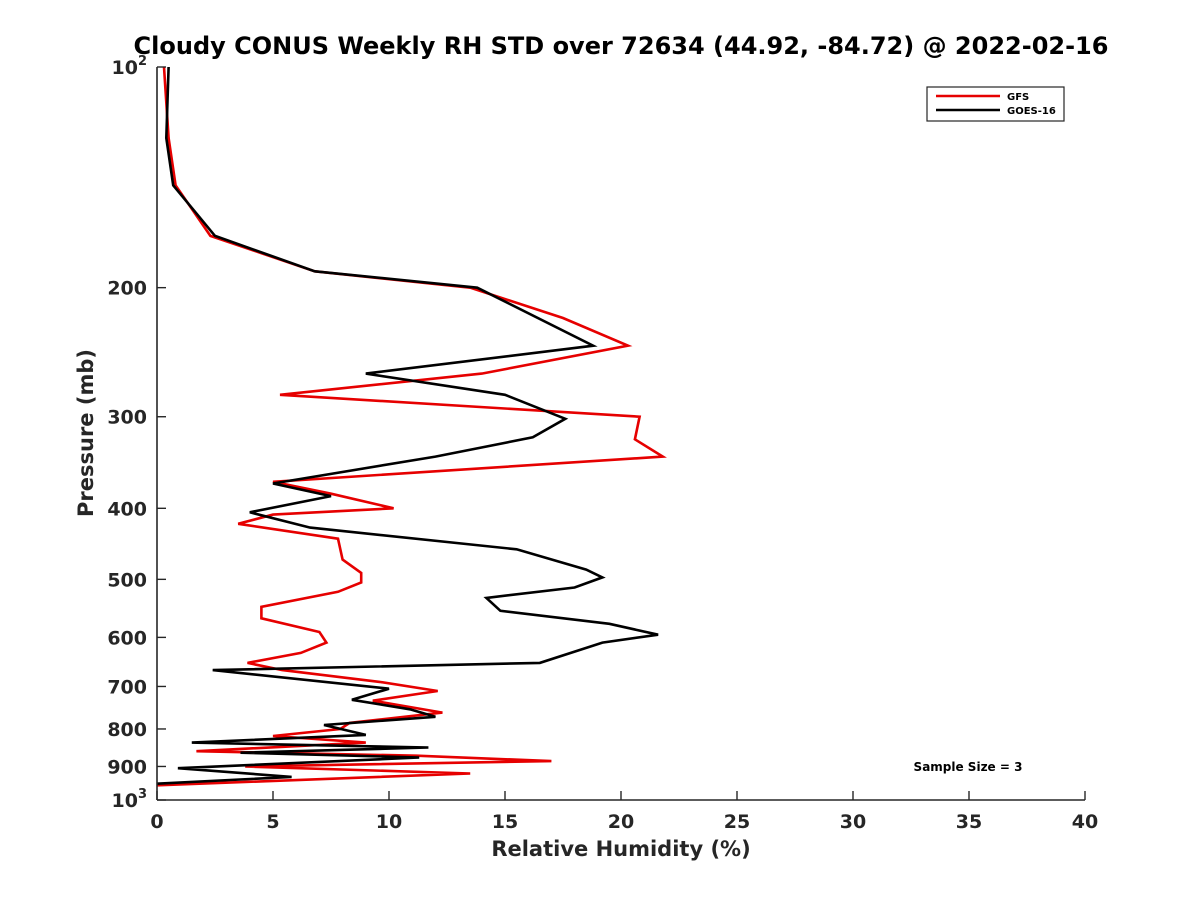  Describe the element at coordinates (127, 418) in the screenshot. I see `y-tick-label: 300` at that location.